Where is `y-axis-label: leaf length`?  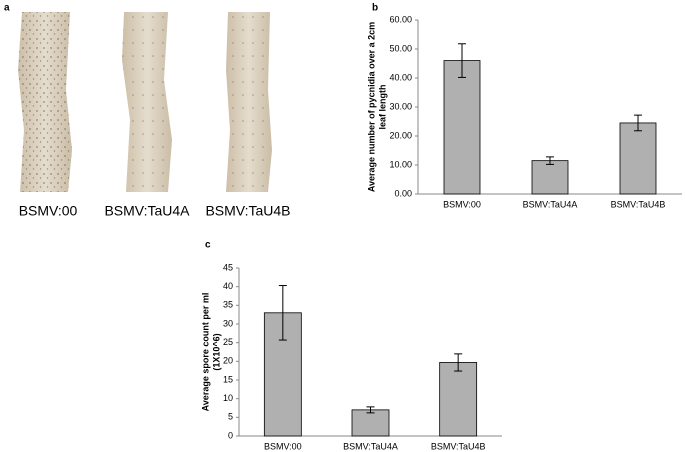 y-axis-label: leaf length is located at coordinates (382, 106).